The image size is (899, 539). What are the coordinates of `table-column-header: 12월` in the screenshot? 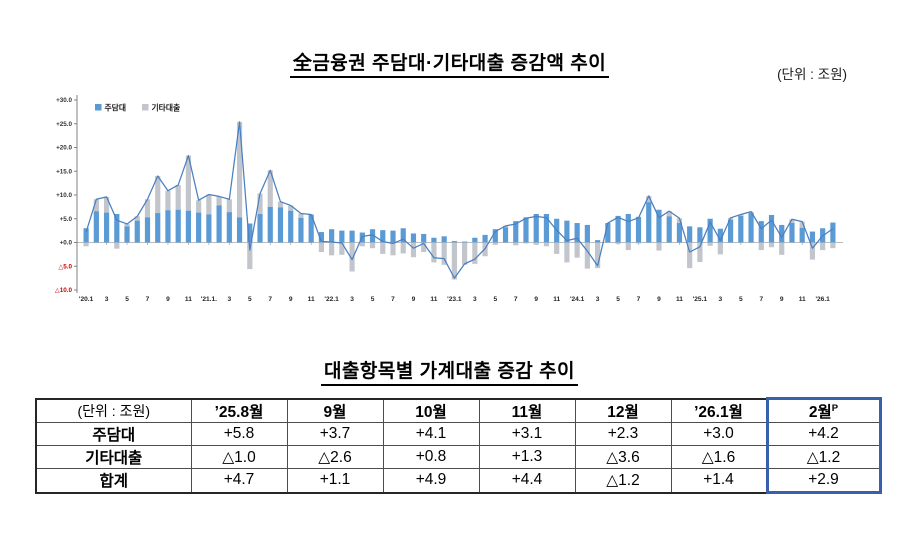 It's located at (623, 410).